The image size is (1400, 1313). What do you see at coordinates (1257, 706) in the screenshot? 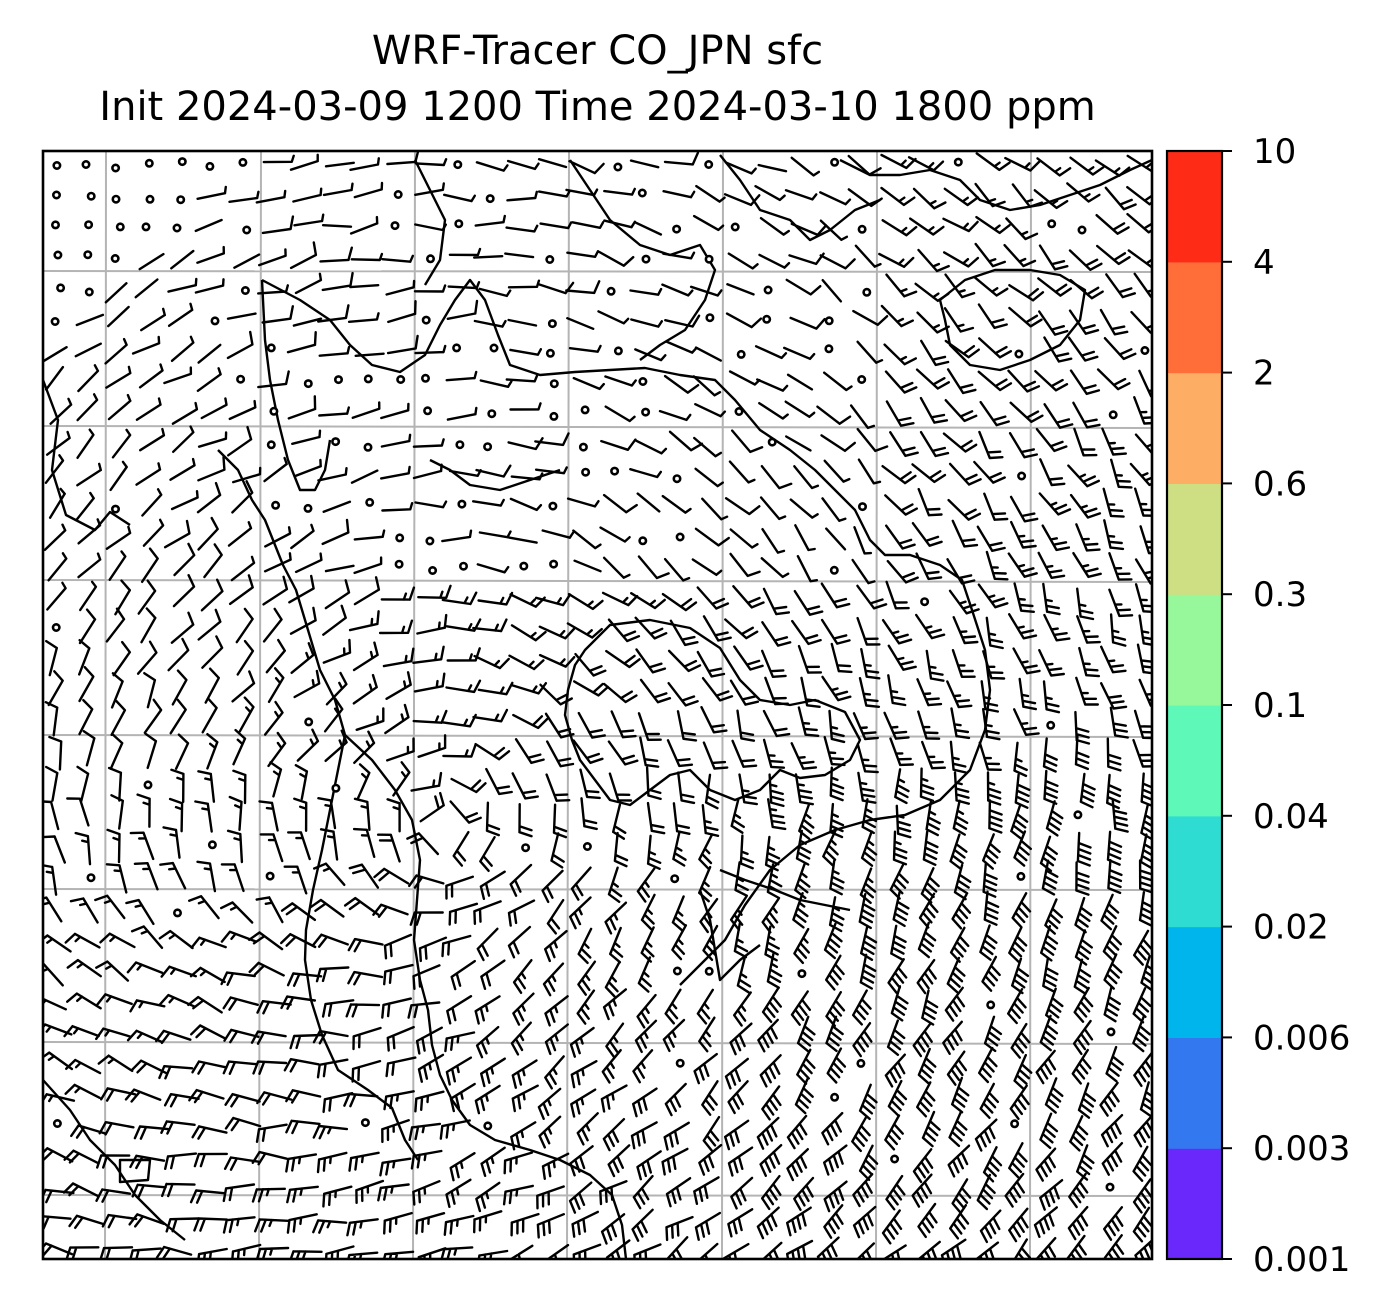
I see `colorbar: 0.001 0.003 0.006 0.02 0.04 0.1 0.3 0.6 2 4 10` at bounding box center [1257, 706].